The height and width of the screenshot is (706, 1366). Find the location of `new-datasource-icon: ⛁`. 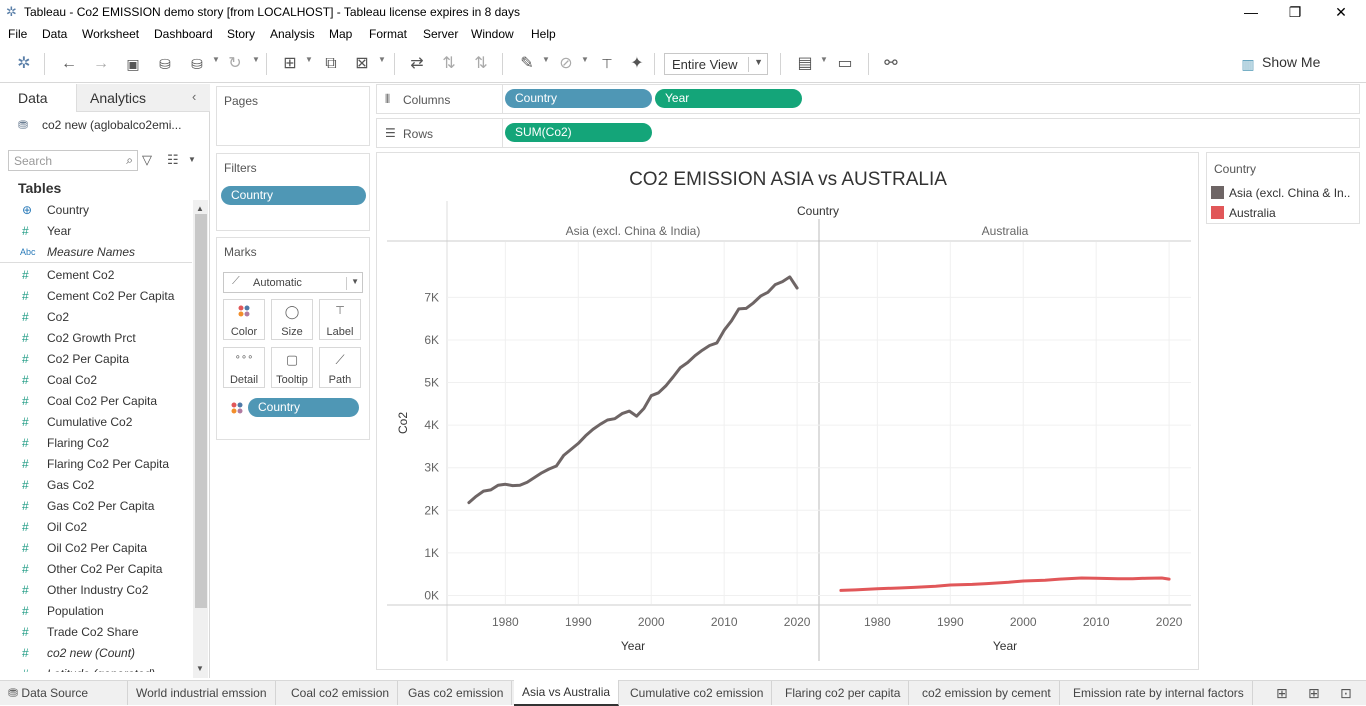

new-datasource-icon: ⛁ is located at coordinates (165, 64).